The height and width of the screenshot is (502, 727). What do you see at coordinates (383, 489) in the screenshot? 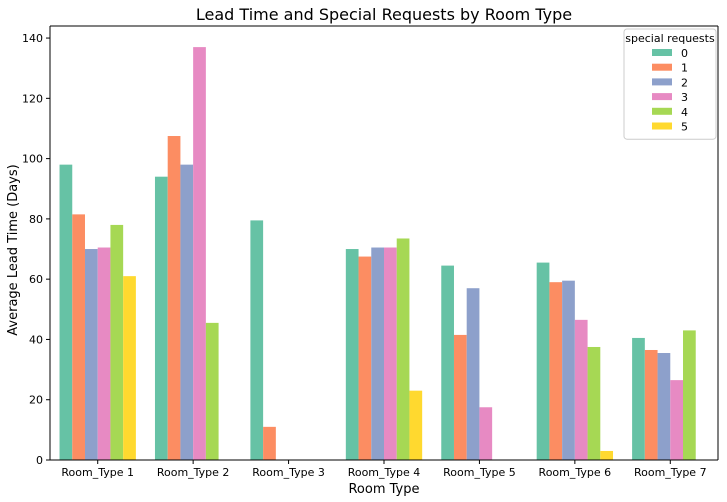
I see `x-axis-title: Room Type` at bounding box center [383, 489].